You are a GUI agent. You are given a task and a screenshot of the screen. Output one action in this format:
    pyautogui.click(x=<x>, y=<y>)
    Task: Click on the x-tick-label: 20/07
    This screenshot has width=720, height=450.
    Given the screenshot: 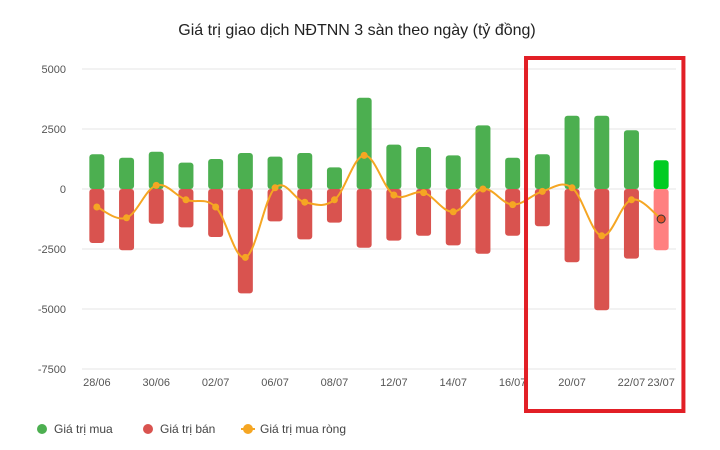 What is the action you would take?
    pyautogui.click(x=572, y=383)
    